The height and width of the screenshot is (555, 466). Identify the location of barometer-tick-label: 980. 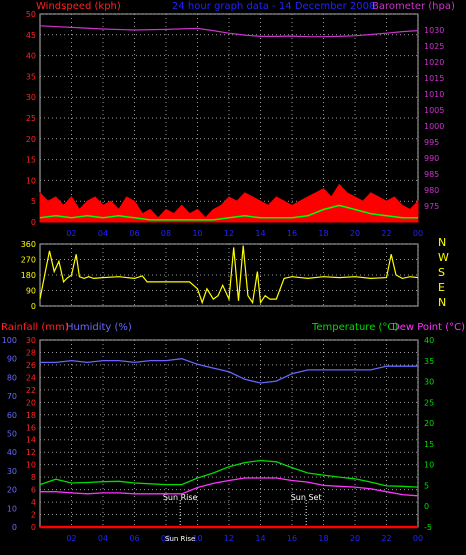
(431, 190).